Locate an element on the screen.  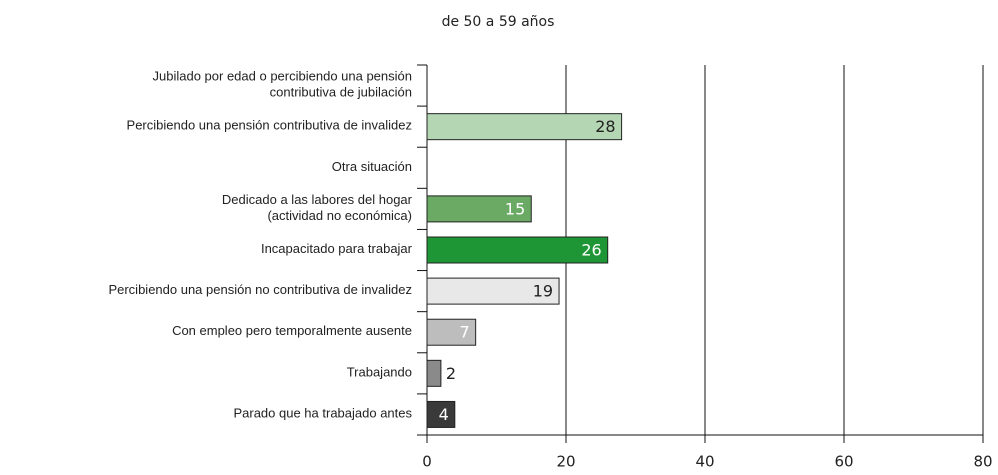
y-tick-label: Con empleo pero temporalmente ausente is located at coordinates (292, 331).